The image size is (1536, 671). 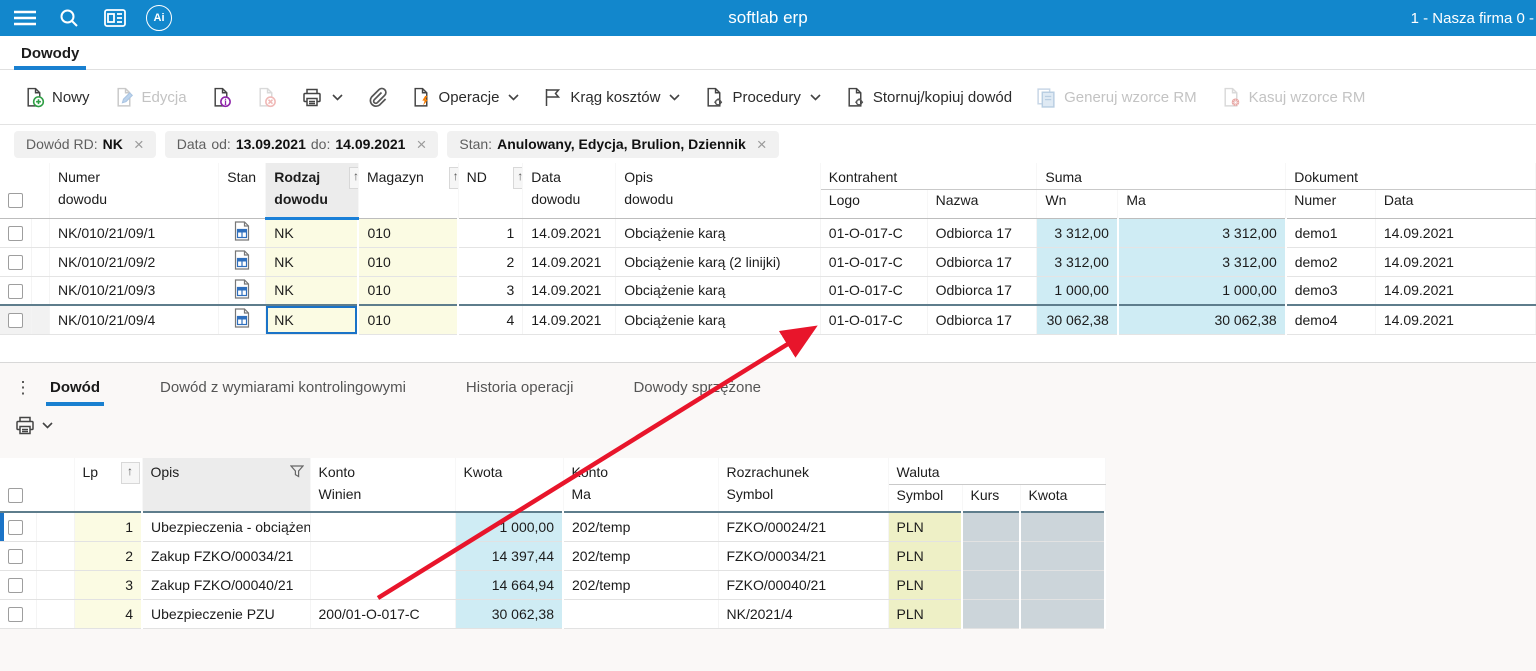 I want to click on col-header-rozrachunek: Rozrachunek, so click(x=803, y=471).